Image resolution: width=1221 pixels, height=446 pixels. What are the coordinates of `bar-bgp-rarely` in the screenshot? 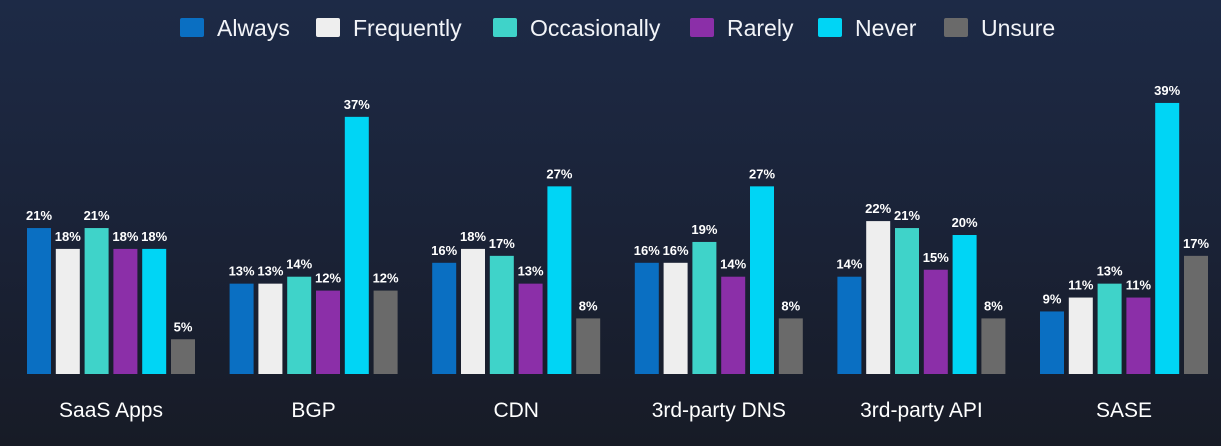 It's located at (328, 332).